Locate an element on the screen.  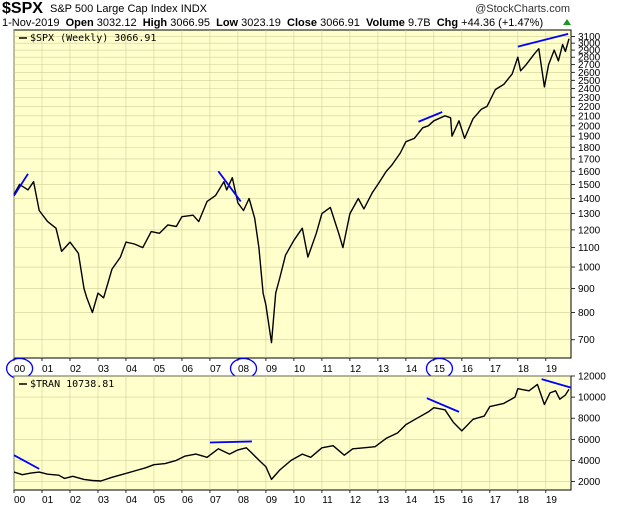
tran-x-tick-label: 07 is located at coordinates (216, 500).